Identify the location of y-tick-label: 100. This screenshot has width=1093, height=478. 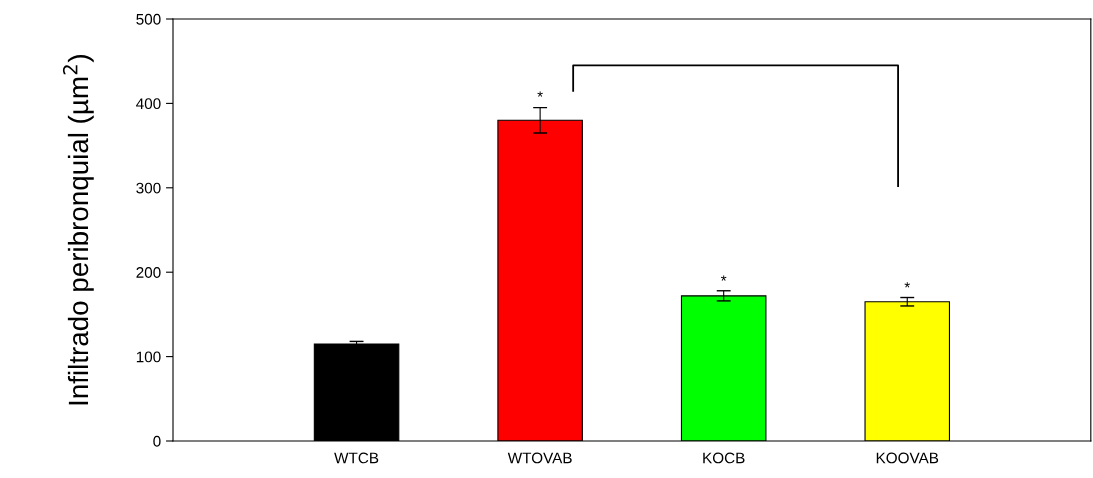
(148, 357).